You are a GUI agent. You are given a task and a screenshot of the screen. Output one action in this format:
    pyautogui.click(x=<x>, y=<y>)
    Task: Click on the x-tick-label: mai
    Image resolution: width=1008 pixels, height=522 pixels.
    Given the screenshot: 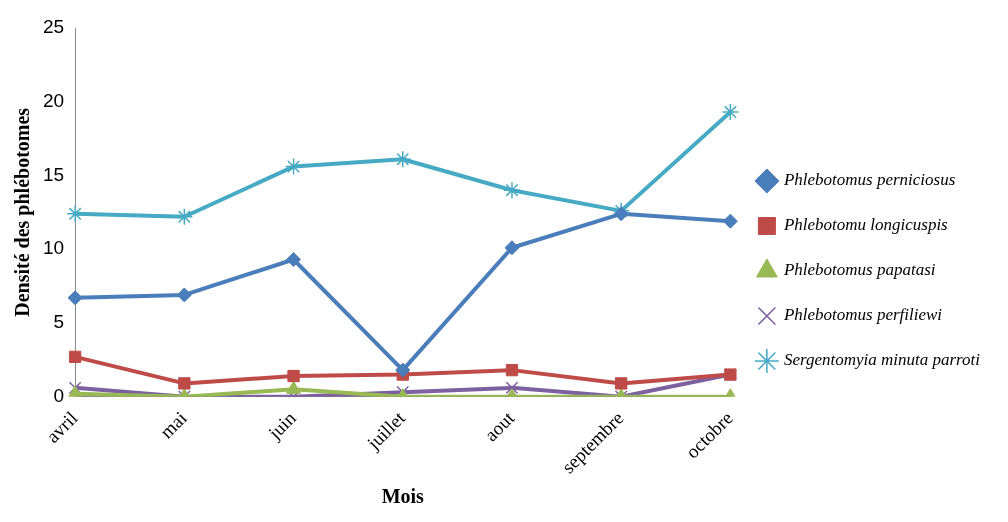 What is the action you would take?
    pyautogui.click(x=173, y=425)
    